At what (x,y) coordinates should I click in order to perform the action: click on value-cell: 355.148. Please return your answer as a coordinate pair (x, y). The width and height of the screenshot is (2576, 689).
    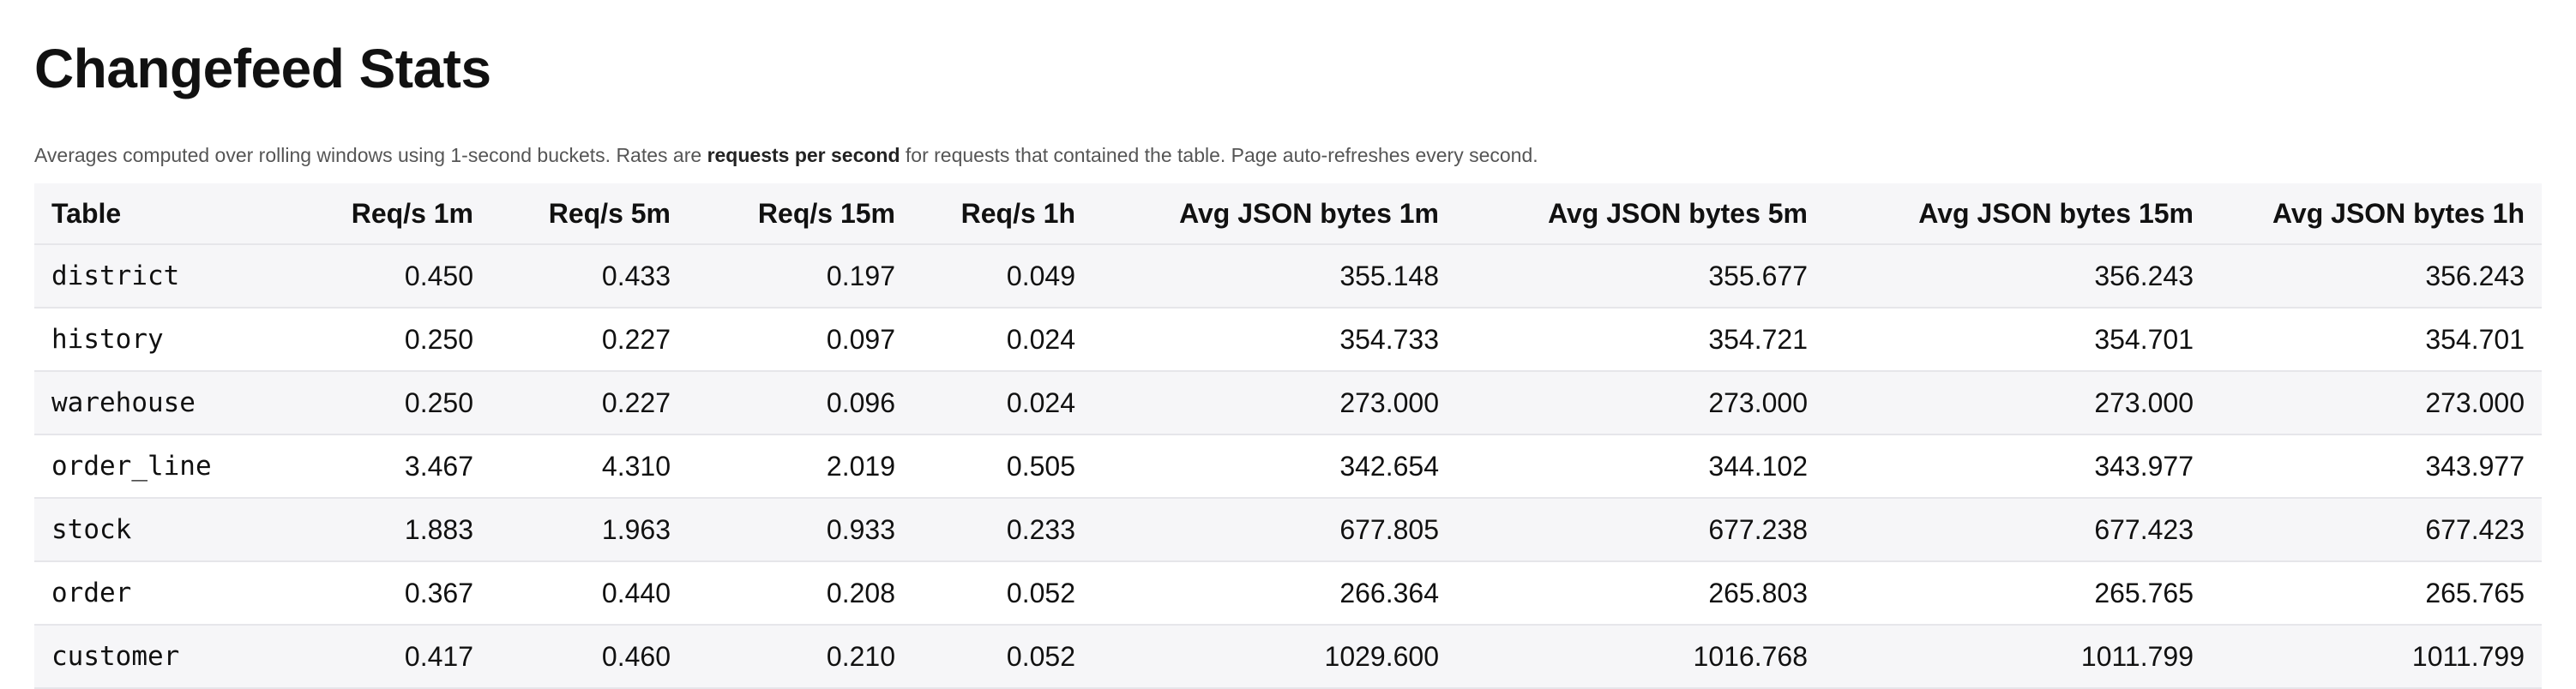
    Looking at the image, I should click on (1274, 276).